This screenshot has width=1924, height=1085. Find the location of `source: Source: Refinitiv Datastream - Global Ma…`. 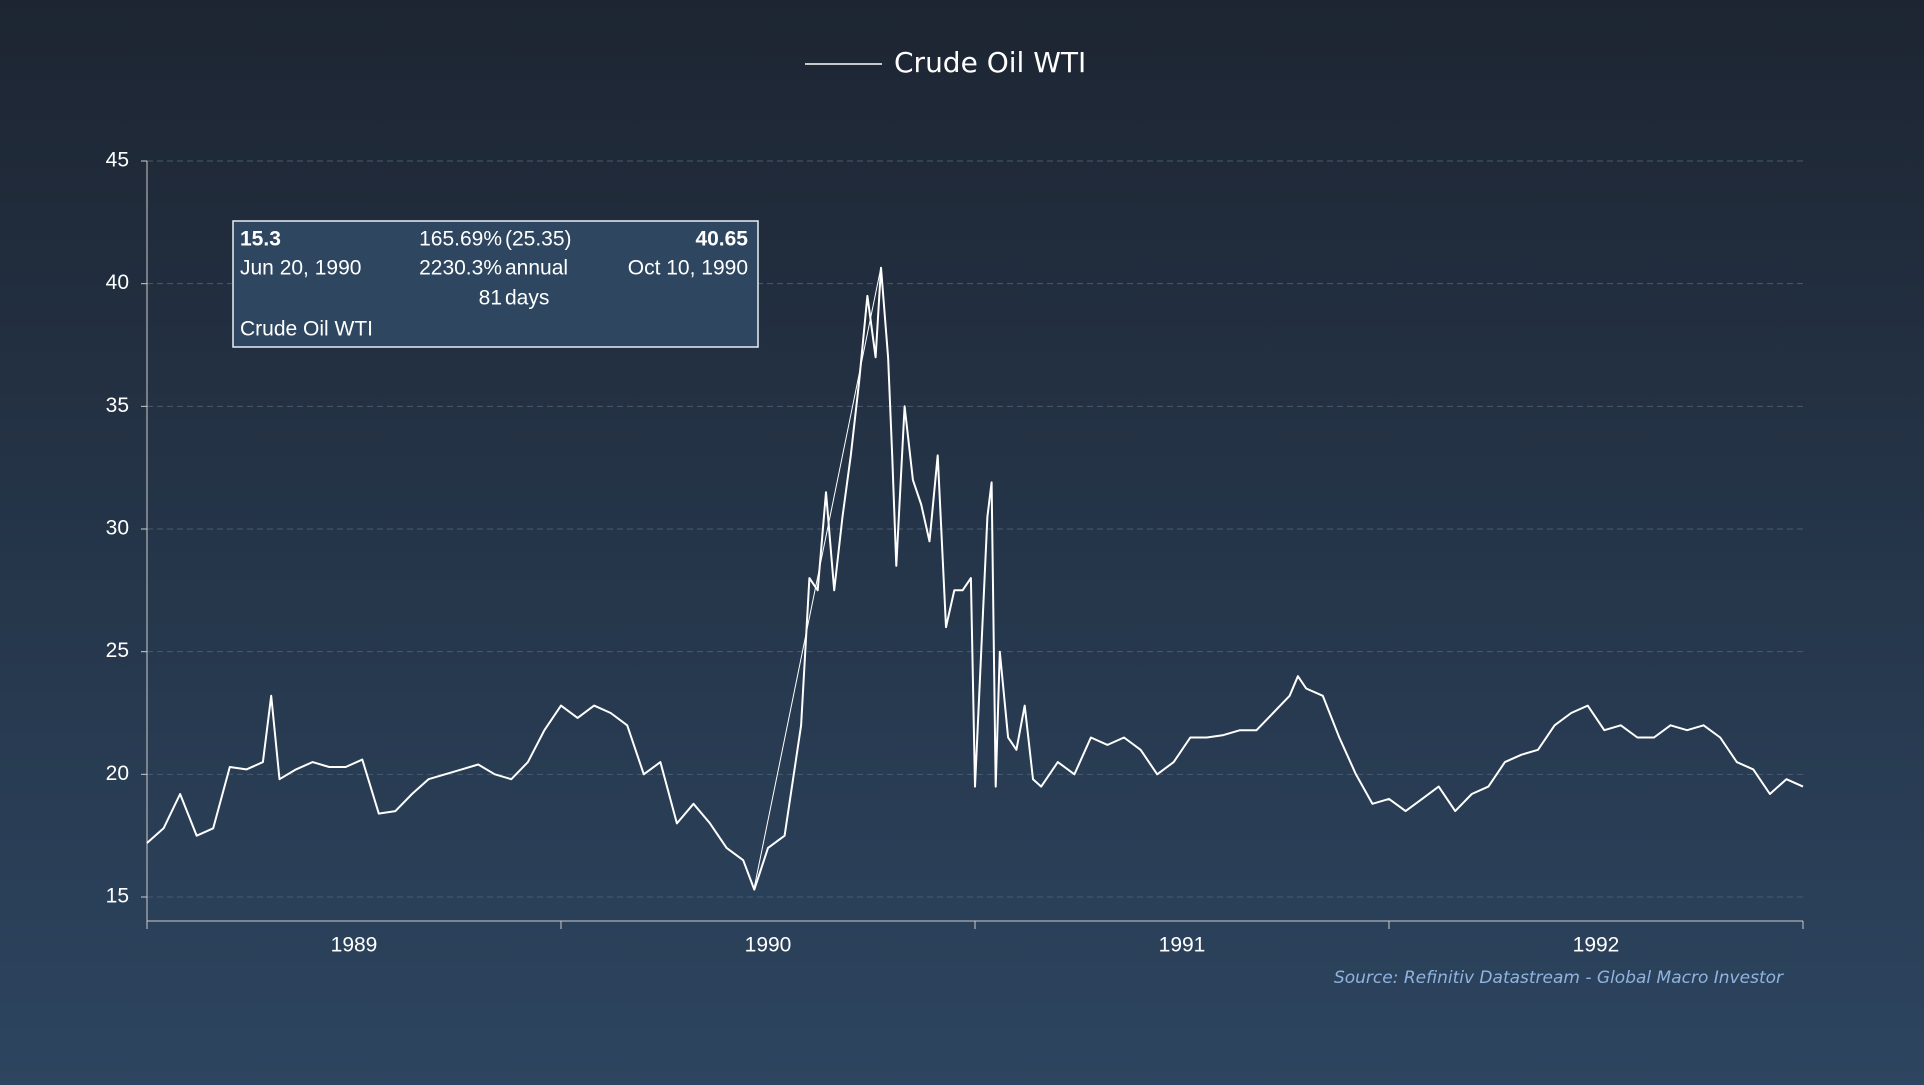

source: Source: Refinitiv Datastream - Global Ma… is located at coordinates (1559, 978).